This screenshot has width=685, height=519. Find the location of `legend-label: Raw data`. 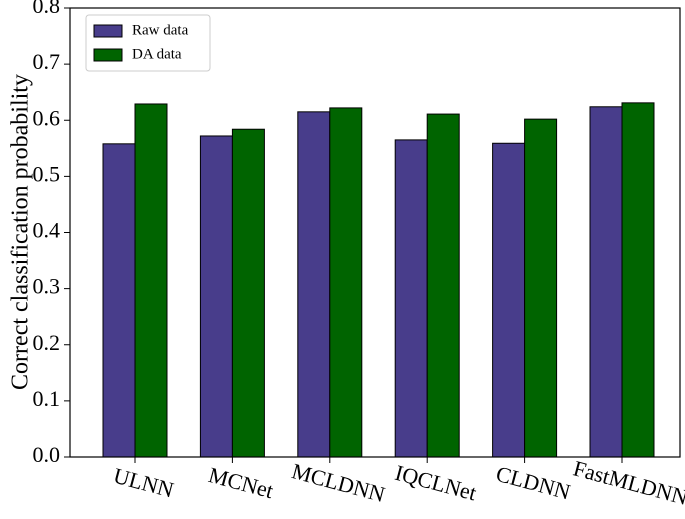

legend-label: Raw data is located at coordinates (160, 30).